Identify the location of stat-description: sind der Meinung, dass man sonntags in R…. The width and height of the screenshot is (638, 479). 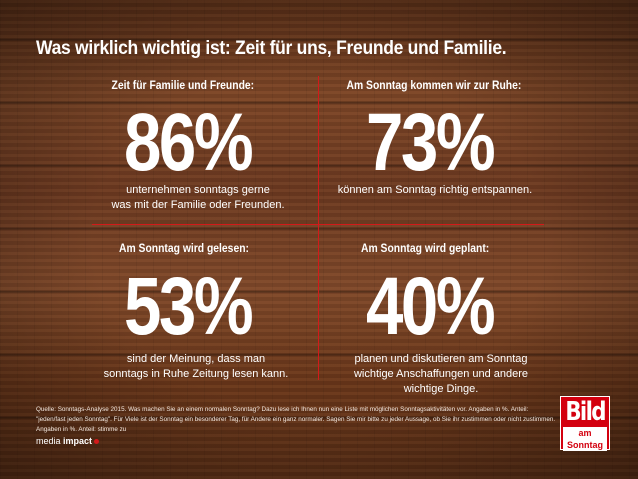
(196, 367).